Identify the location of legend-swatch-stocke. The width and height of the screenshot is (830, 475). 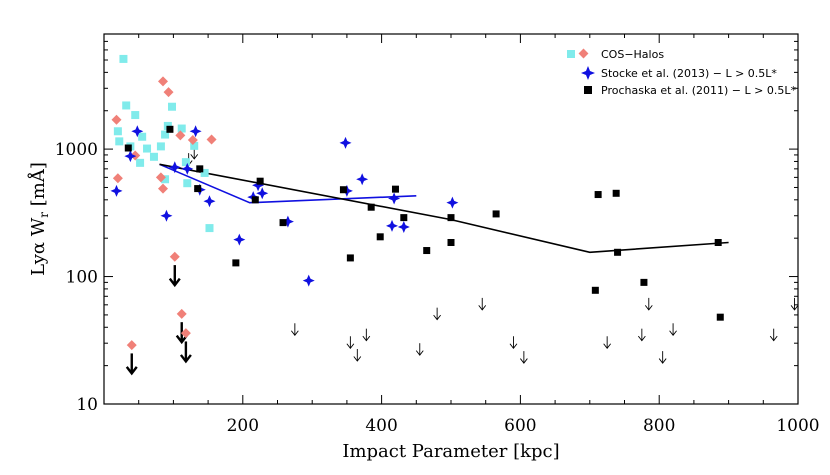
(588, 73).